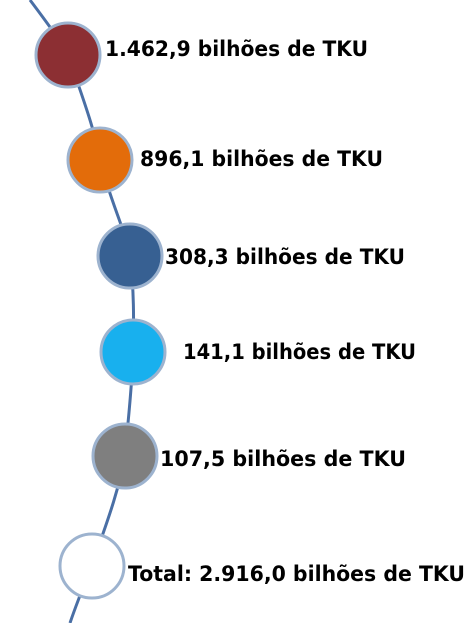  Describe the element at coordinates (261, 159) in the screenshot. I see `node-label: 896,1 bilhões de TKU` at that location.